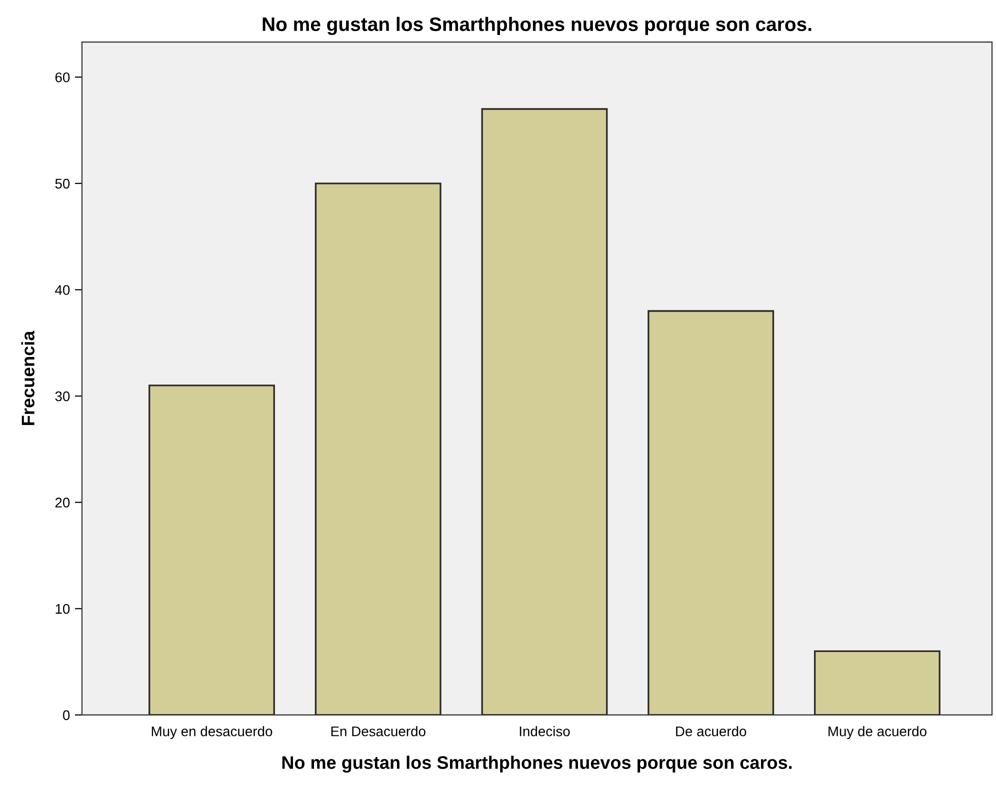  Describe the element at coordinates (63, 609) in the screenshot. I see `y-tick-label: 10` at that location.